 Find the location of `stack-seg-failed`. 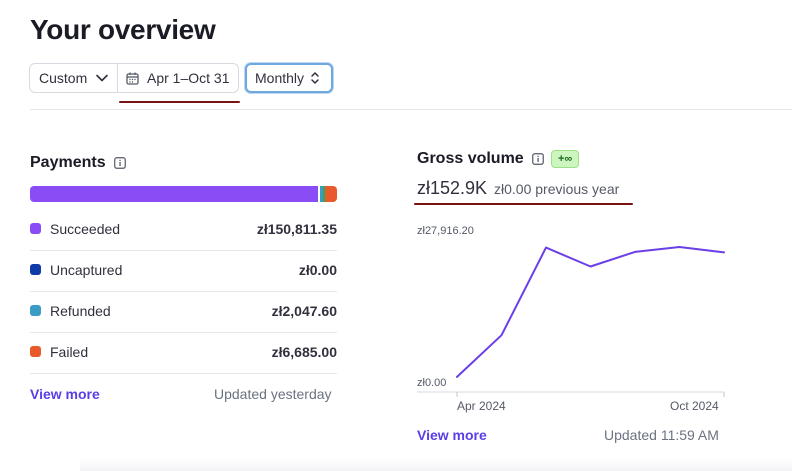

stack-seg-failed is located at coordinates (331, 194).